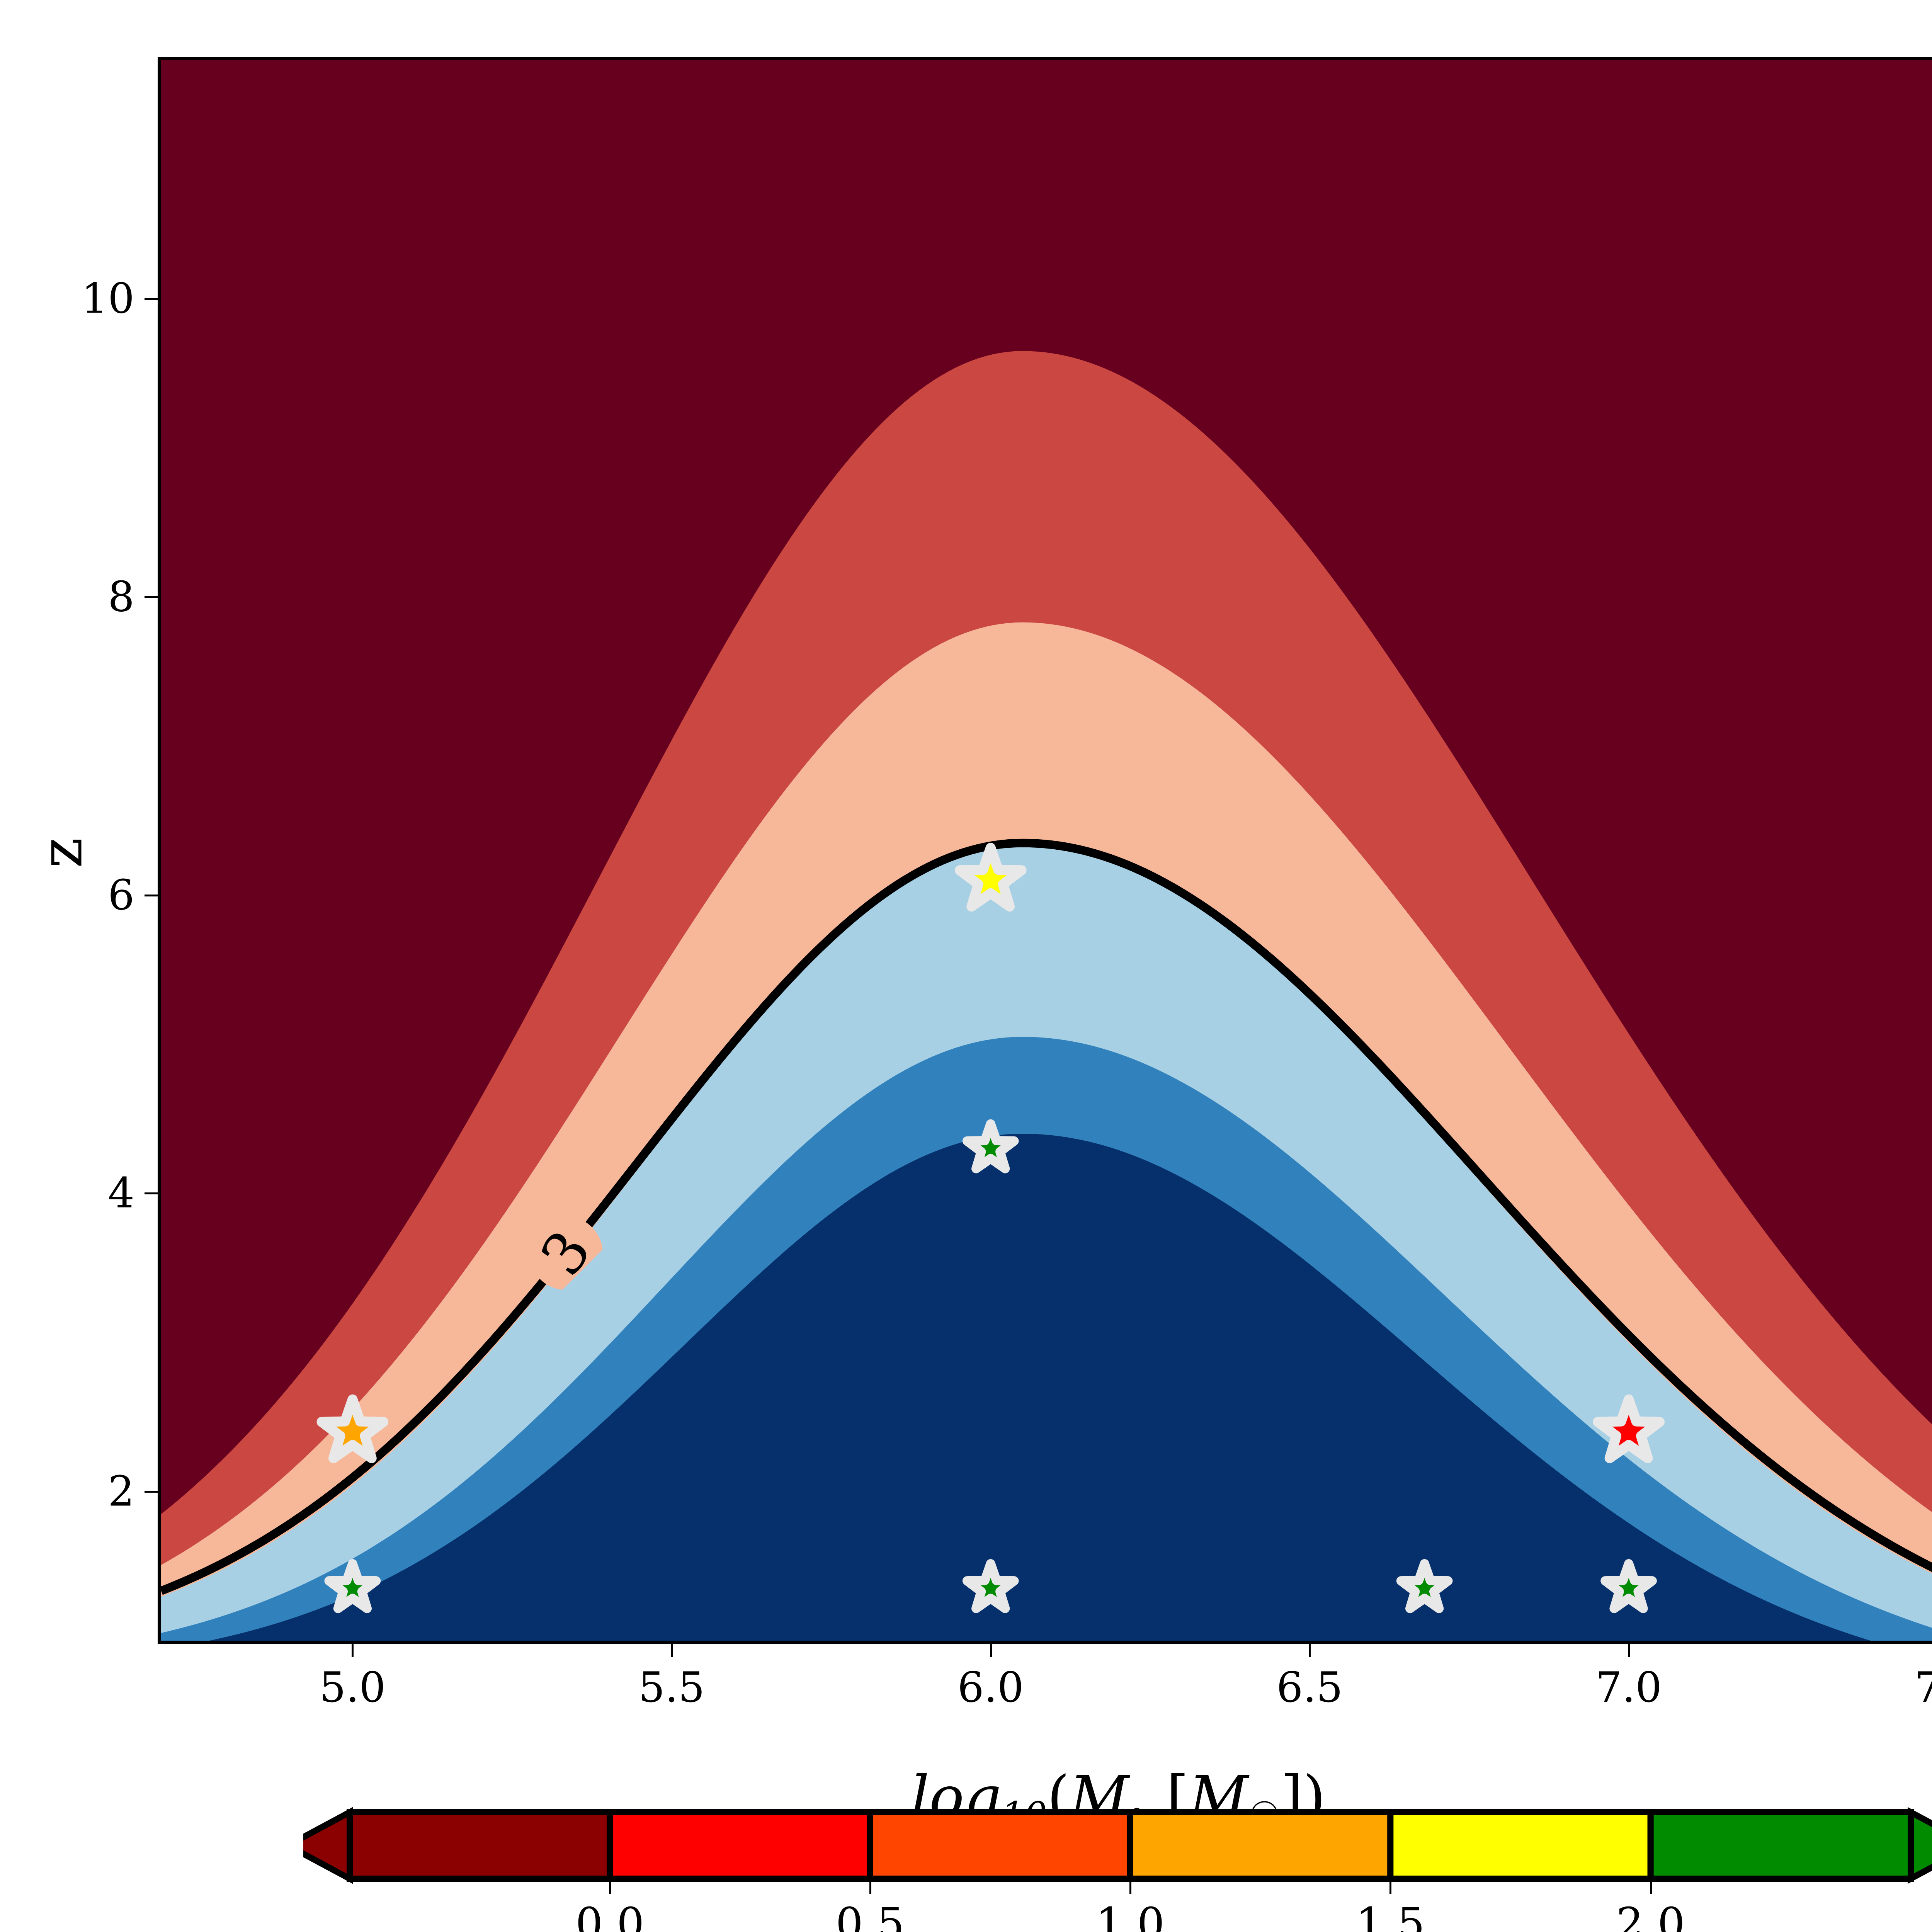 This screenshot has width=1932, height=1932. What do you see at coordinates (1628, 1687) in the screenshot?
I see `x-tick-label: 7.0` at bounding box center [1628, 1687].